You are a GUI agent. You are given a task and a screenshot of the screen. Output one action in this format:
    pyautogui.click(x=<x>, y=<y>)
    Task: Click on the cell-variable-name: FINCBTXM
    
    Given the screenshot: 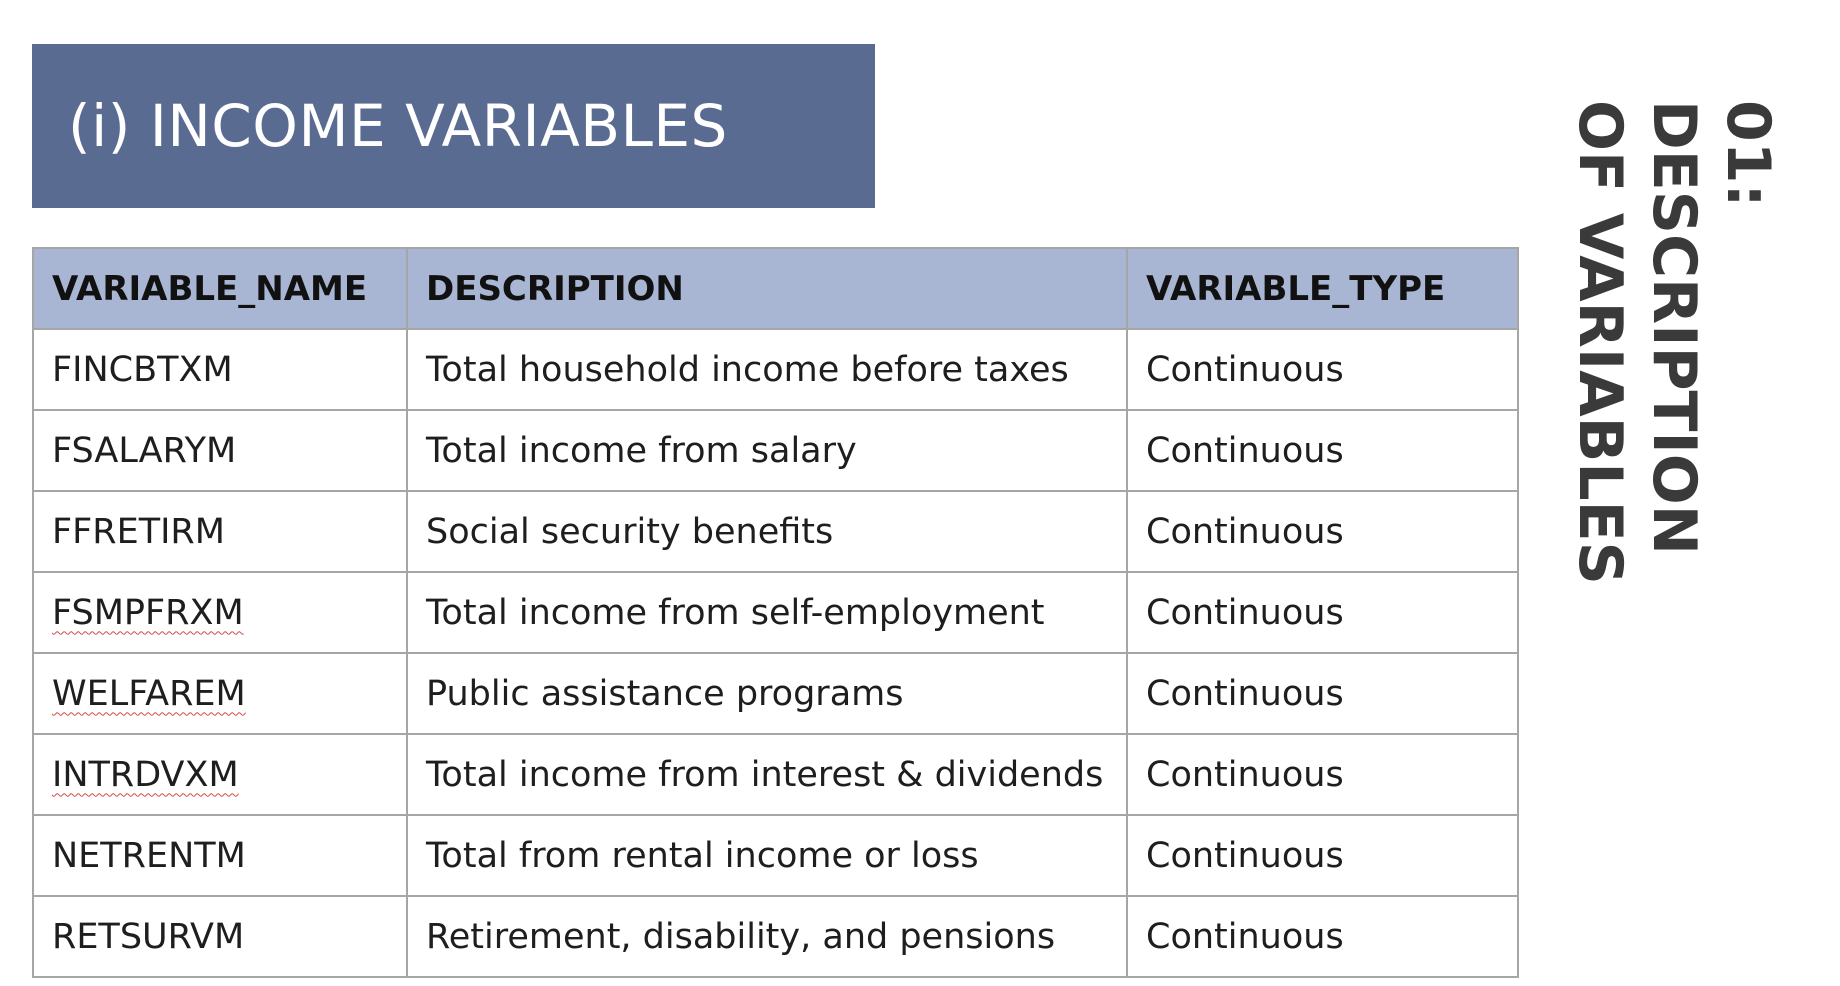 What is the action you would take?
    pyautogui.click(x=220, y=369)
    